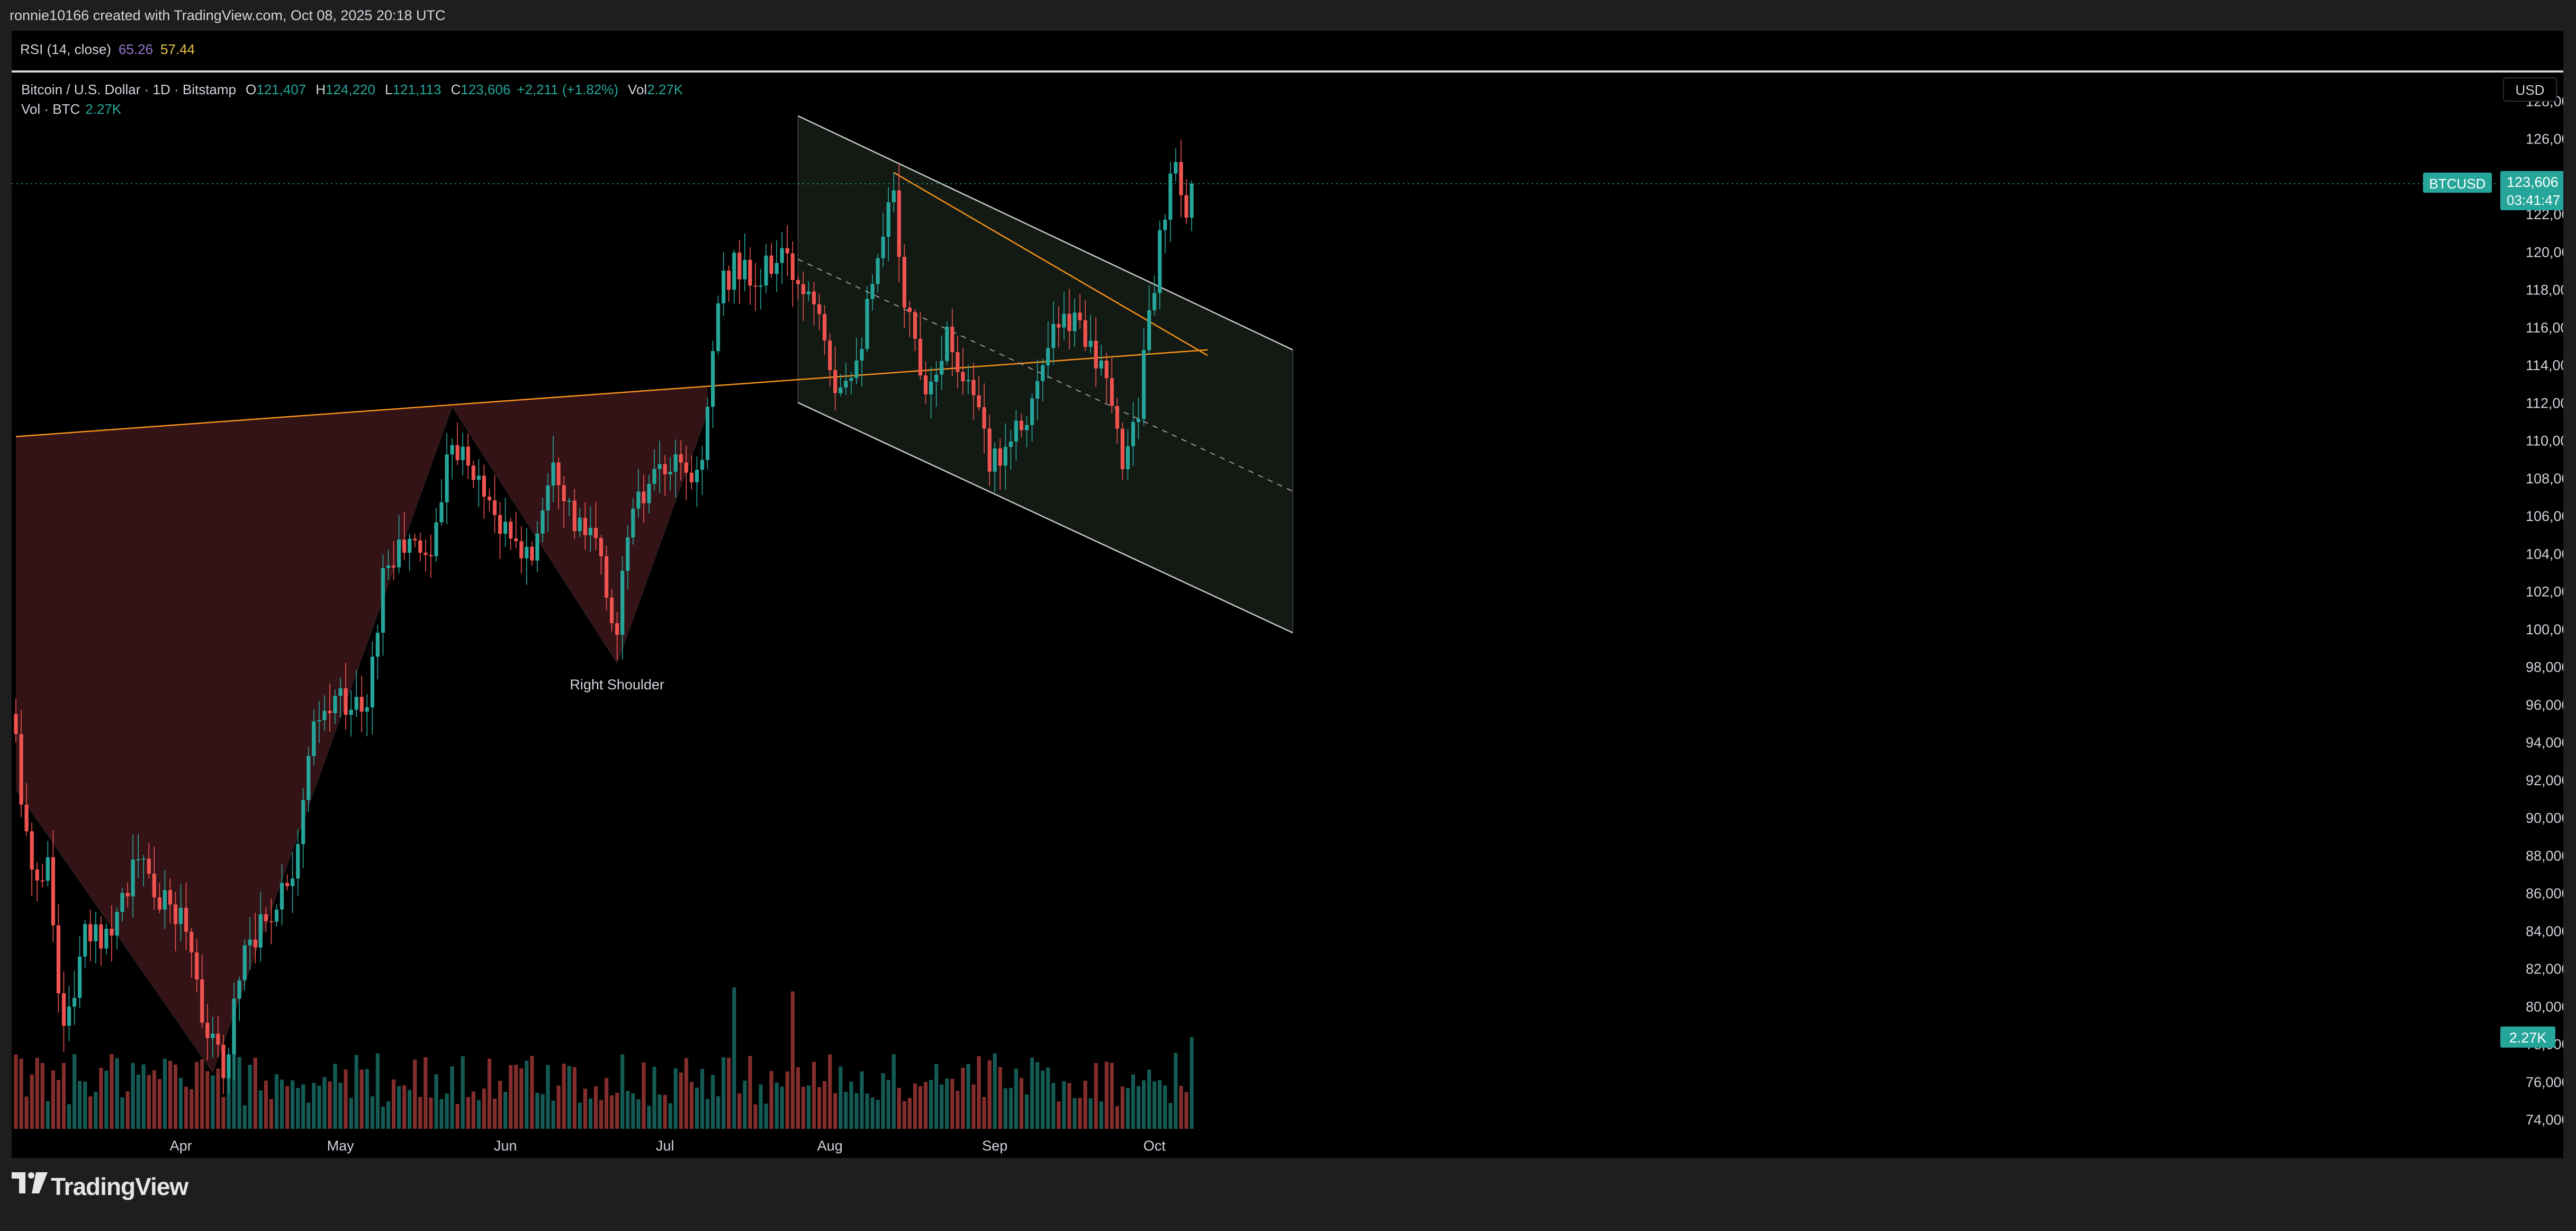 The height and width of the screenshot is (1231, 2576). Describe the element at coordinates (2545, 969) in the screenshot. I see `price-tick-label: 82,000` at that location.